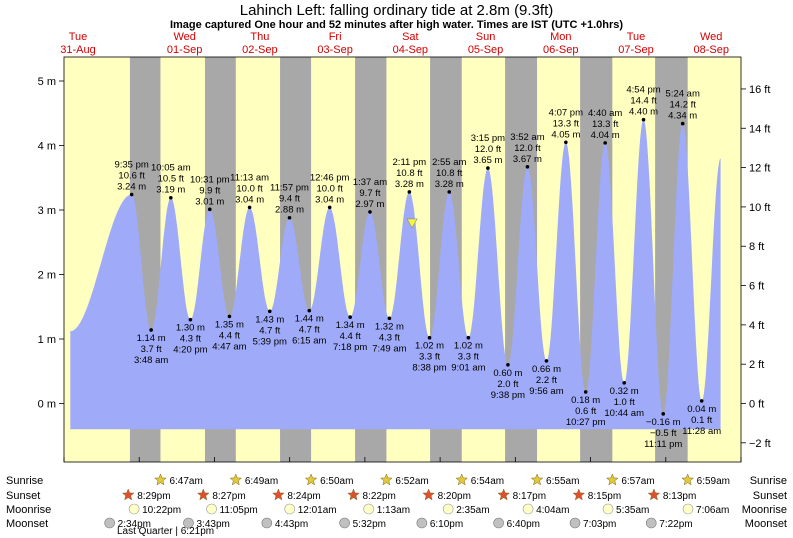 This screenshot has width=793, height=538. What do you see at coordinates (546, 391) in the screenshot?
I see `low-tide-time: 9:56 am` at bounding box center [546, 391].